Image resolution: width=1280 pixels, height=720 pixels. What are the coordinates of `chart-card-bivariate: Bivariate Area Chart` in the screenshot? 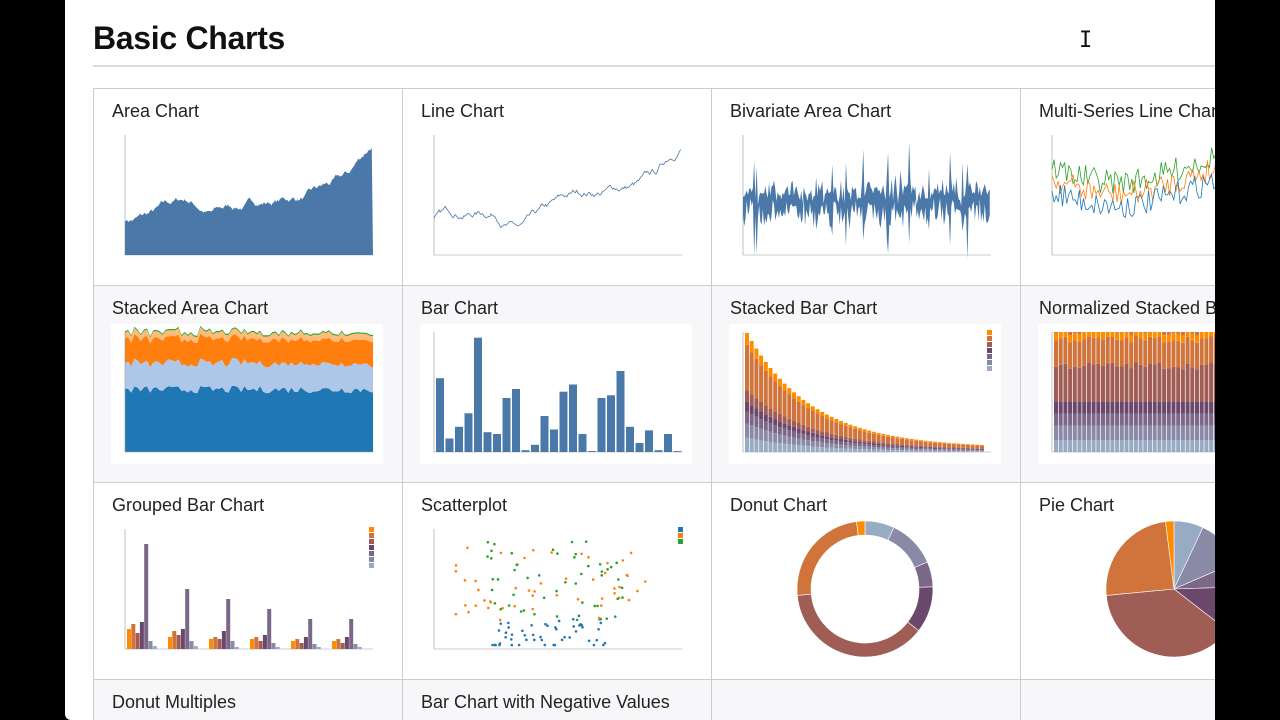 It's located at (866, 187).